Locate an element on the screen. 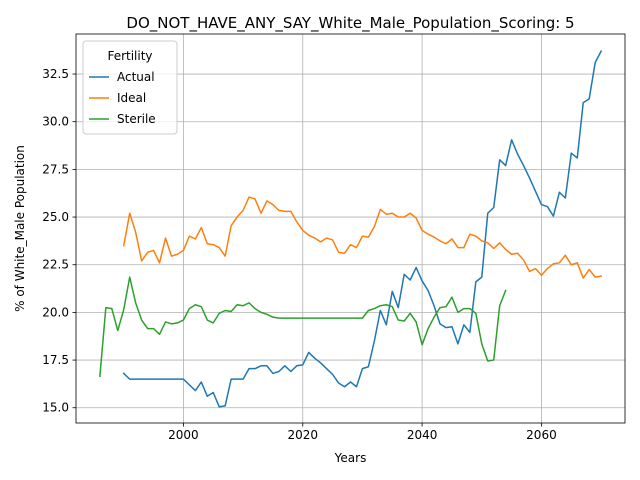 The width and height of the screenshot is (640, 480). y-tick-label: 25.0 is located at coordinates (55, 217).